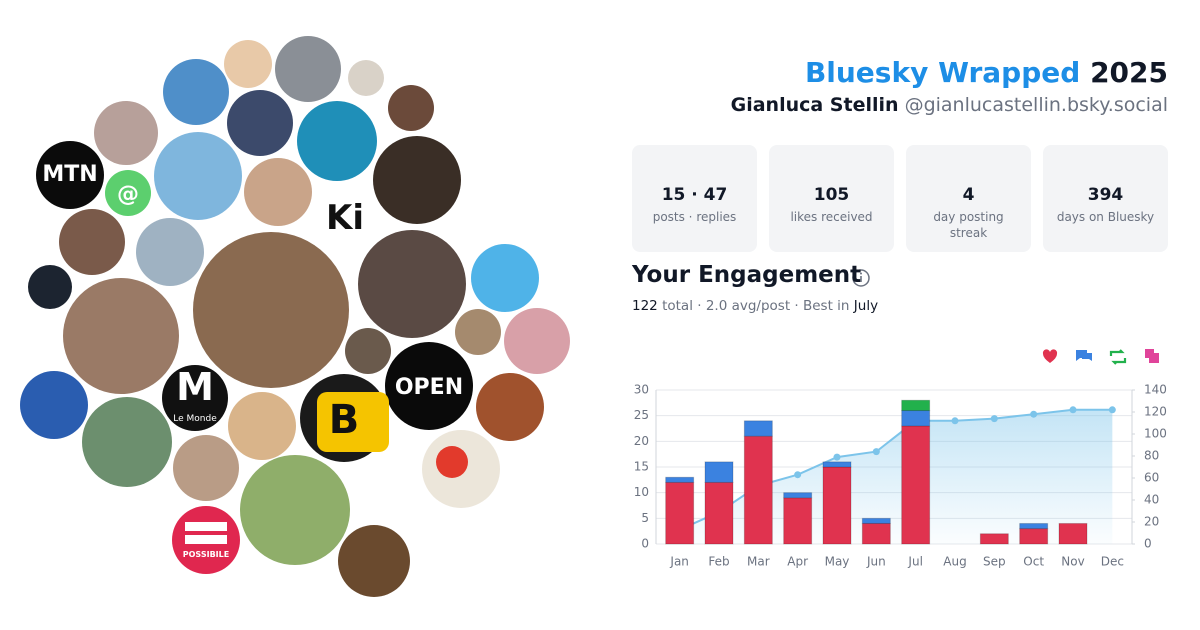  I want to click on y-tick-label: 20, so click(641, 441).